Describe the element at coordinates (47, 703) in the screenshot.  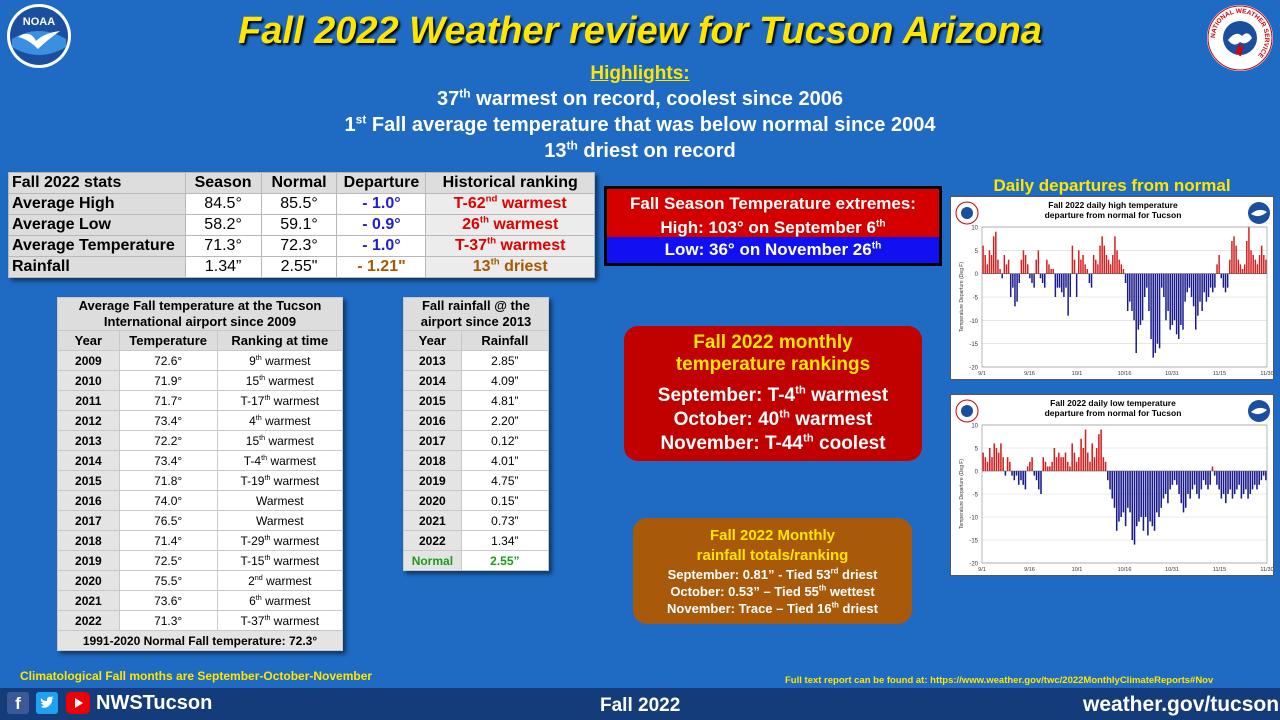
I see `twitter-icon` at that location.